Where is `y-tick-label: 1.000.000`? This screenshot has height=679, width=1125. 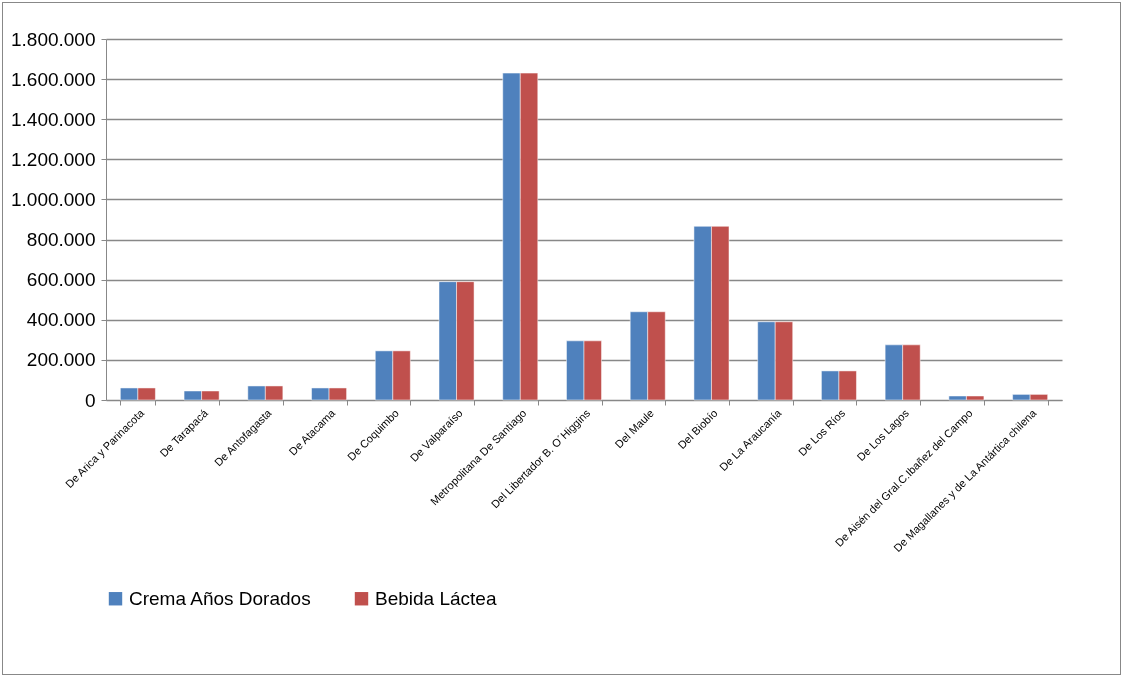 y-tick-label: 1.000.000 is located at coordinates (53, 199).